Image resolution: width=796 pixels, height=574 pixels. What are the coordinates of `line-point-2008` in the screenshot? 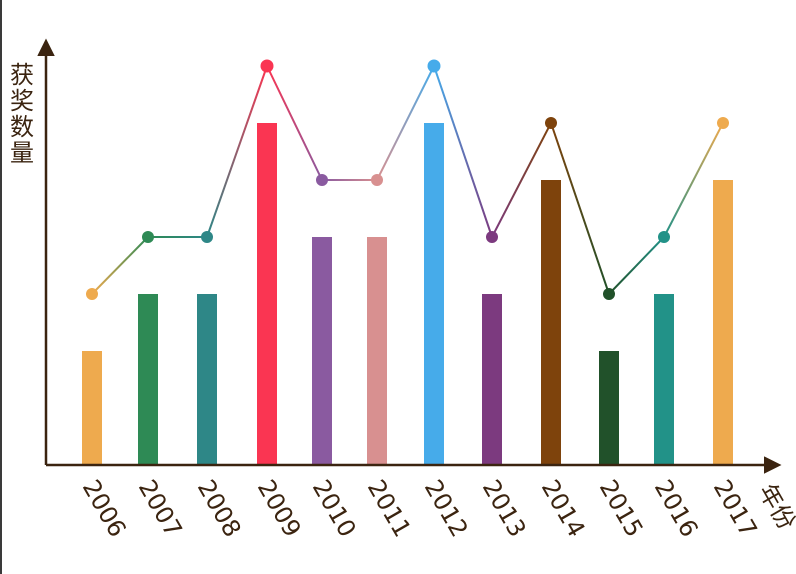 It's located at (207, 237).